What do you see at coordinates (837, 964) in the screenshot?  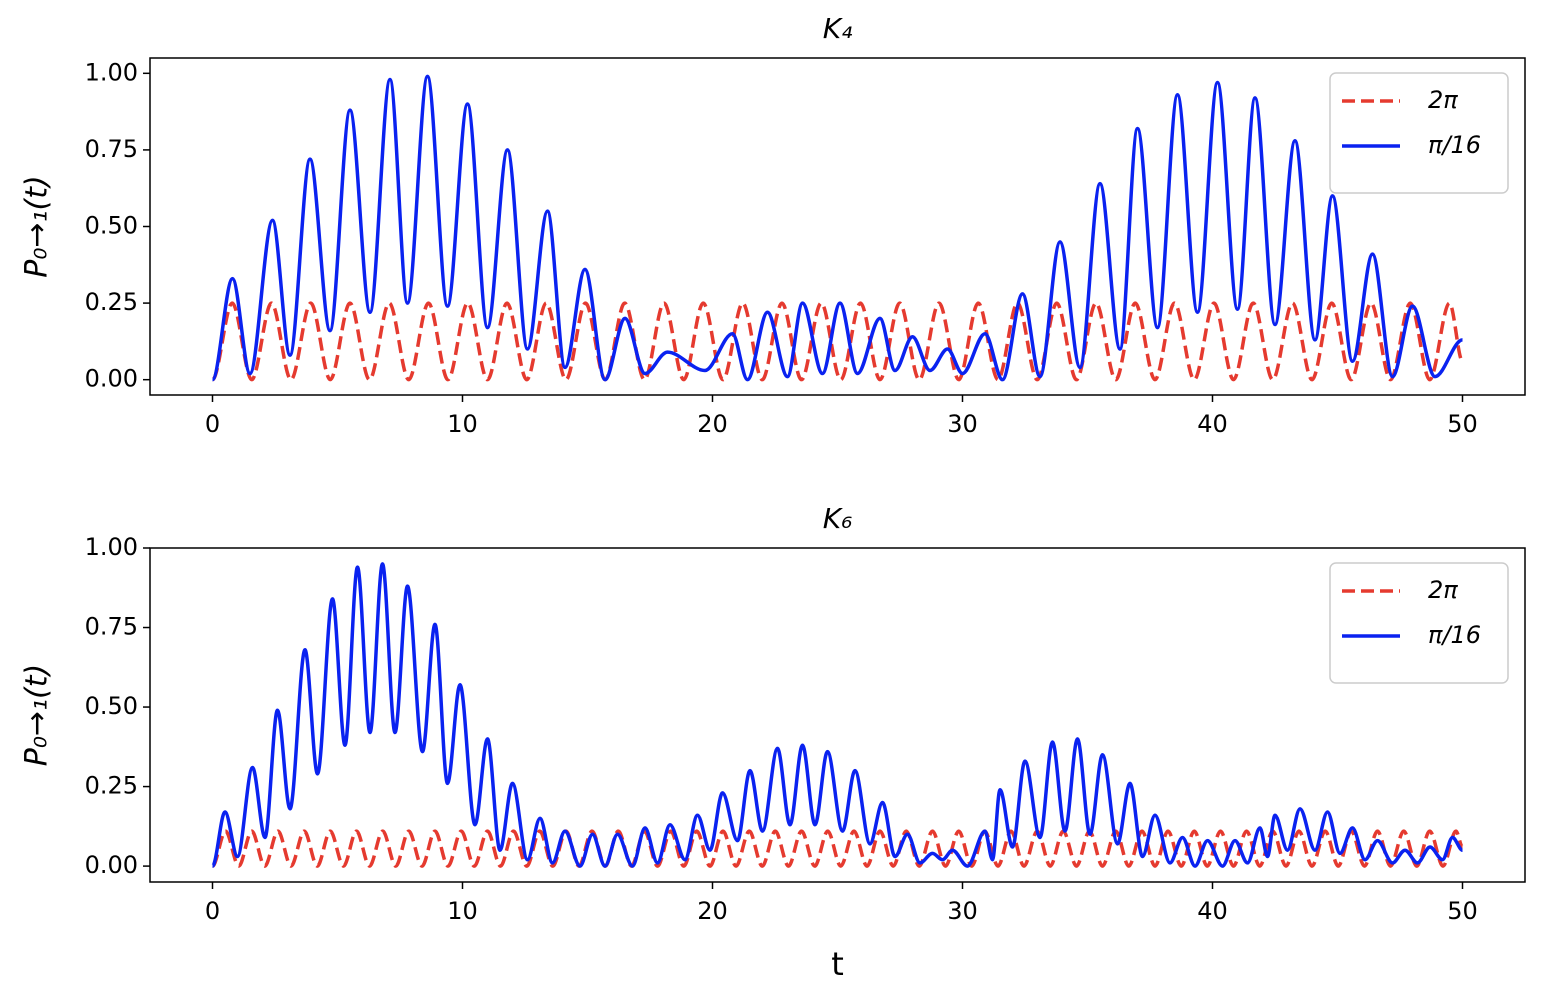 I see `x-axis-label: t` at bounding box center [837, 964].